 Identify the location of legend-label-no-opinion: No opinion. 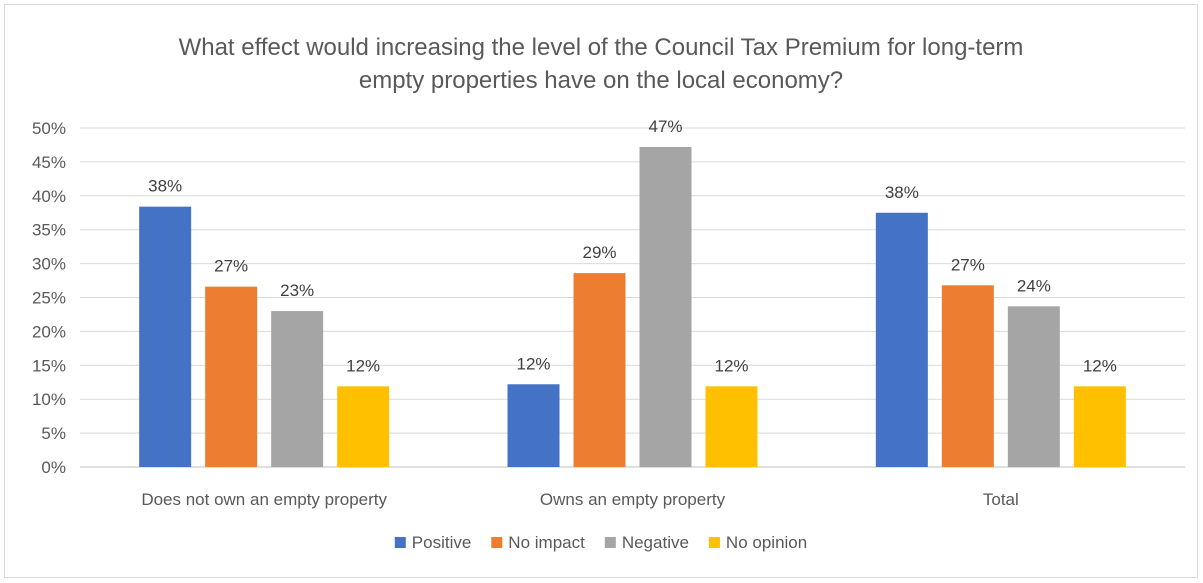
(766, 542).